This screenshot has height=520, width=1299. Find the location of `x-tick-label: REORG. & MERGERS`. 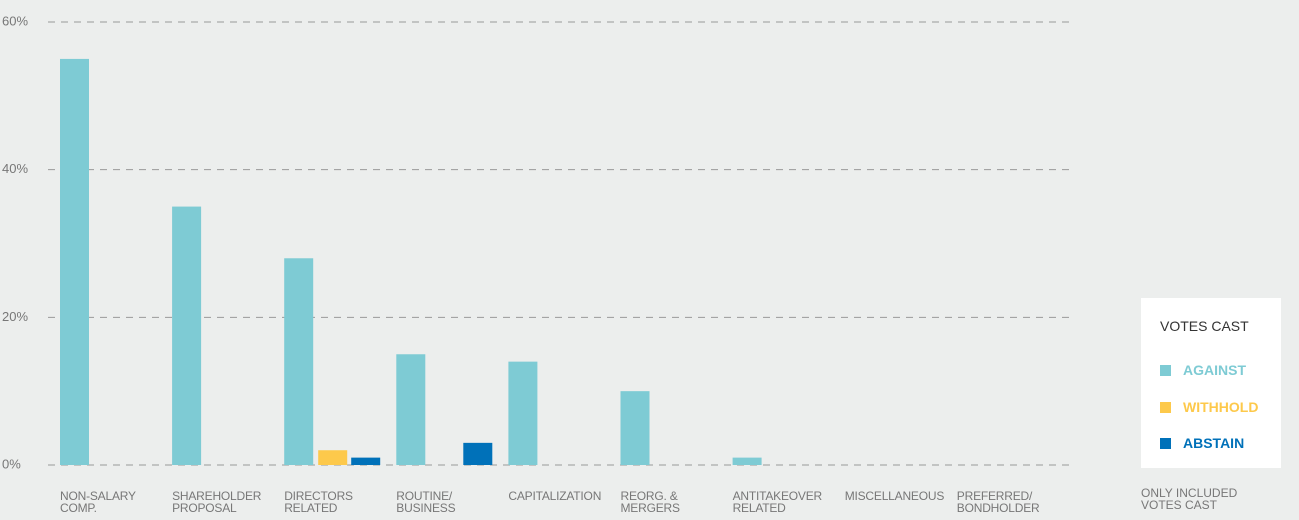

x-tick-label: REORG. & MERGERS is located at coordinates (650, 502).